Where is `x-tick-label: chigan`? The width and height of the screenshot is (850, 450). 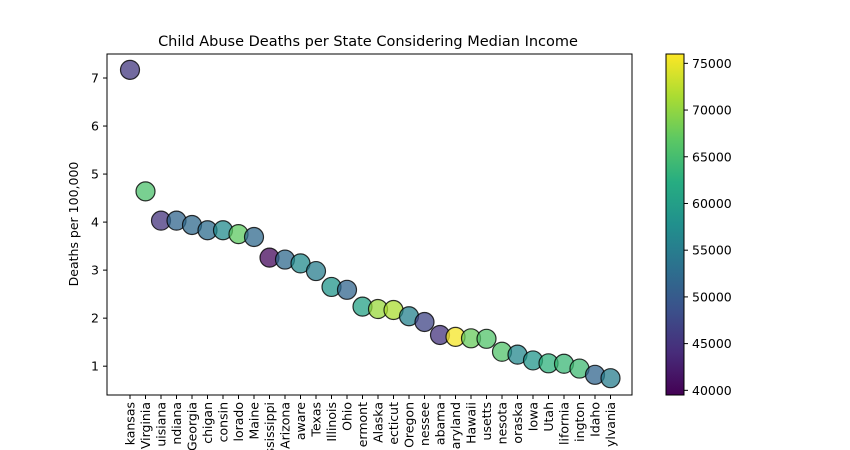
x-tick-label: chigan is located at coordinates (207, 423).